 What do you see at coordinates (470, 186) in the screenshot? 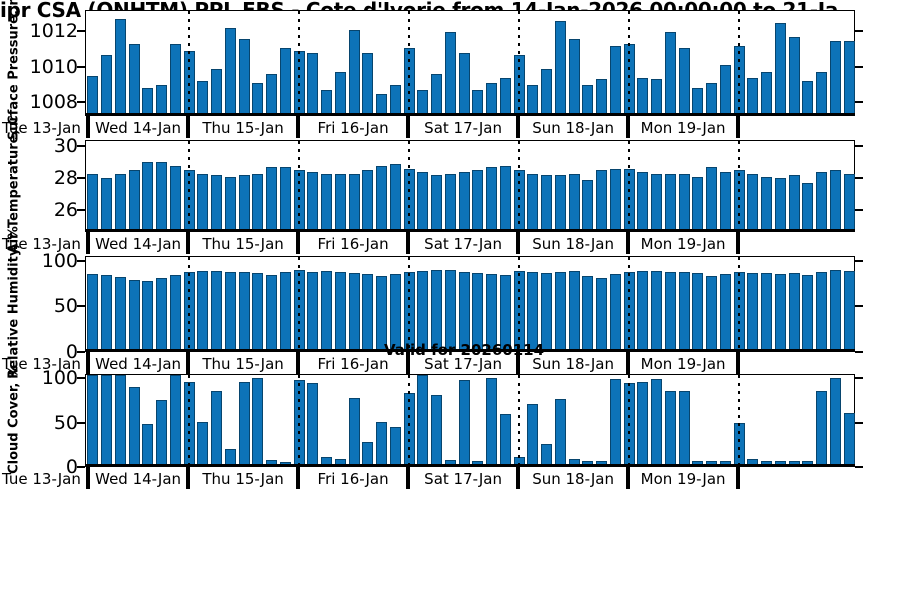
I see `subplot-air-temperature` at bounding box center [470, 186].